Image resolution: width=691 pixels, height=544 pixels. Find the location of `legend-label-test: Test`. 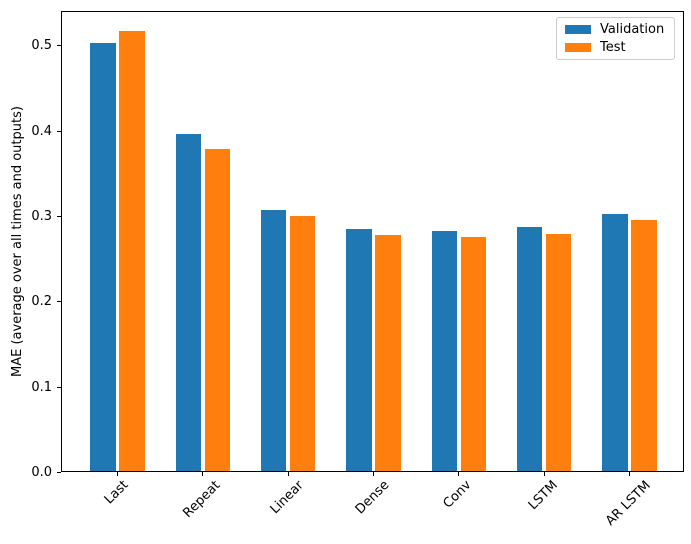

legend-label-test: Test is located at coordinates (613, 47).